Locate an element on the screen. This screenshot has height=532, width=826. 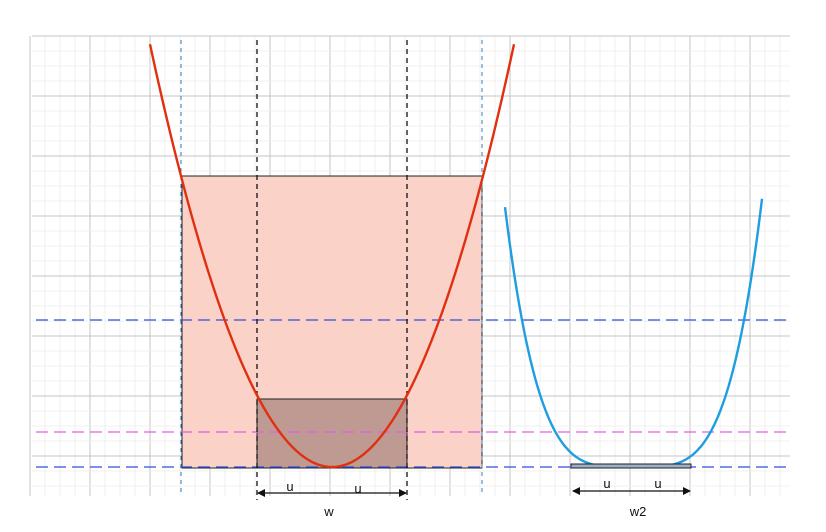
left-u-label-1: u is located at coordinates (289, 486).